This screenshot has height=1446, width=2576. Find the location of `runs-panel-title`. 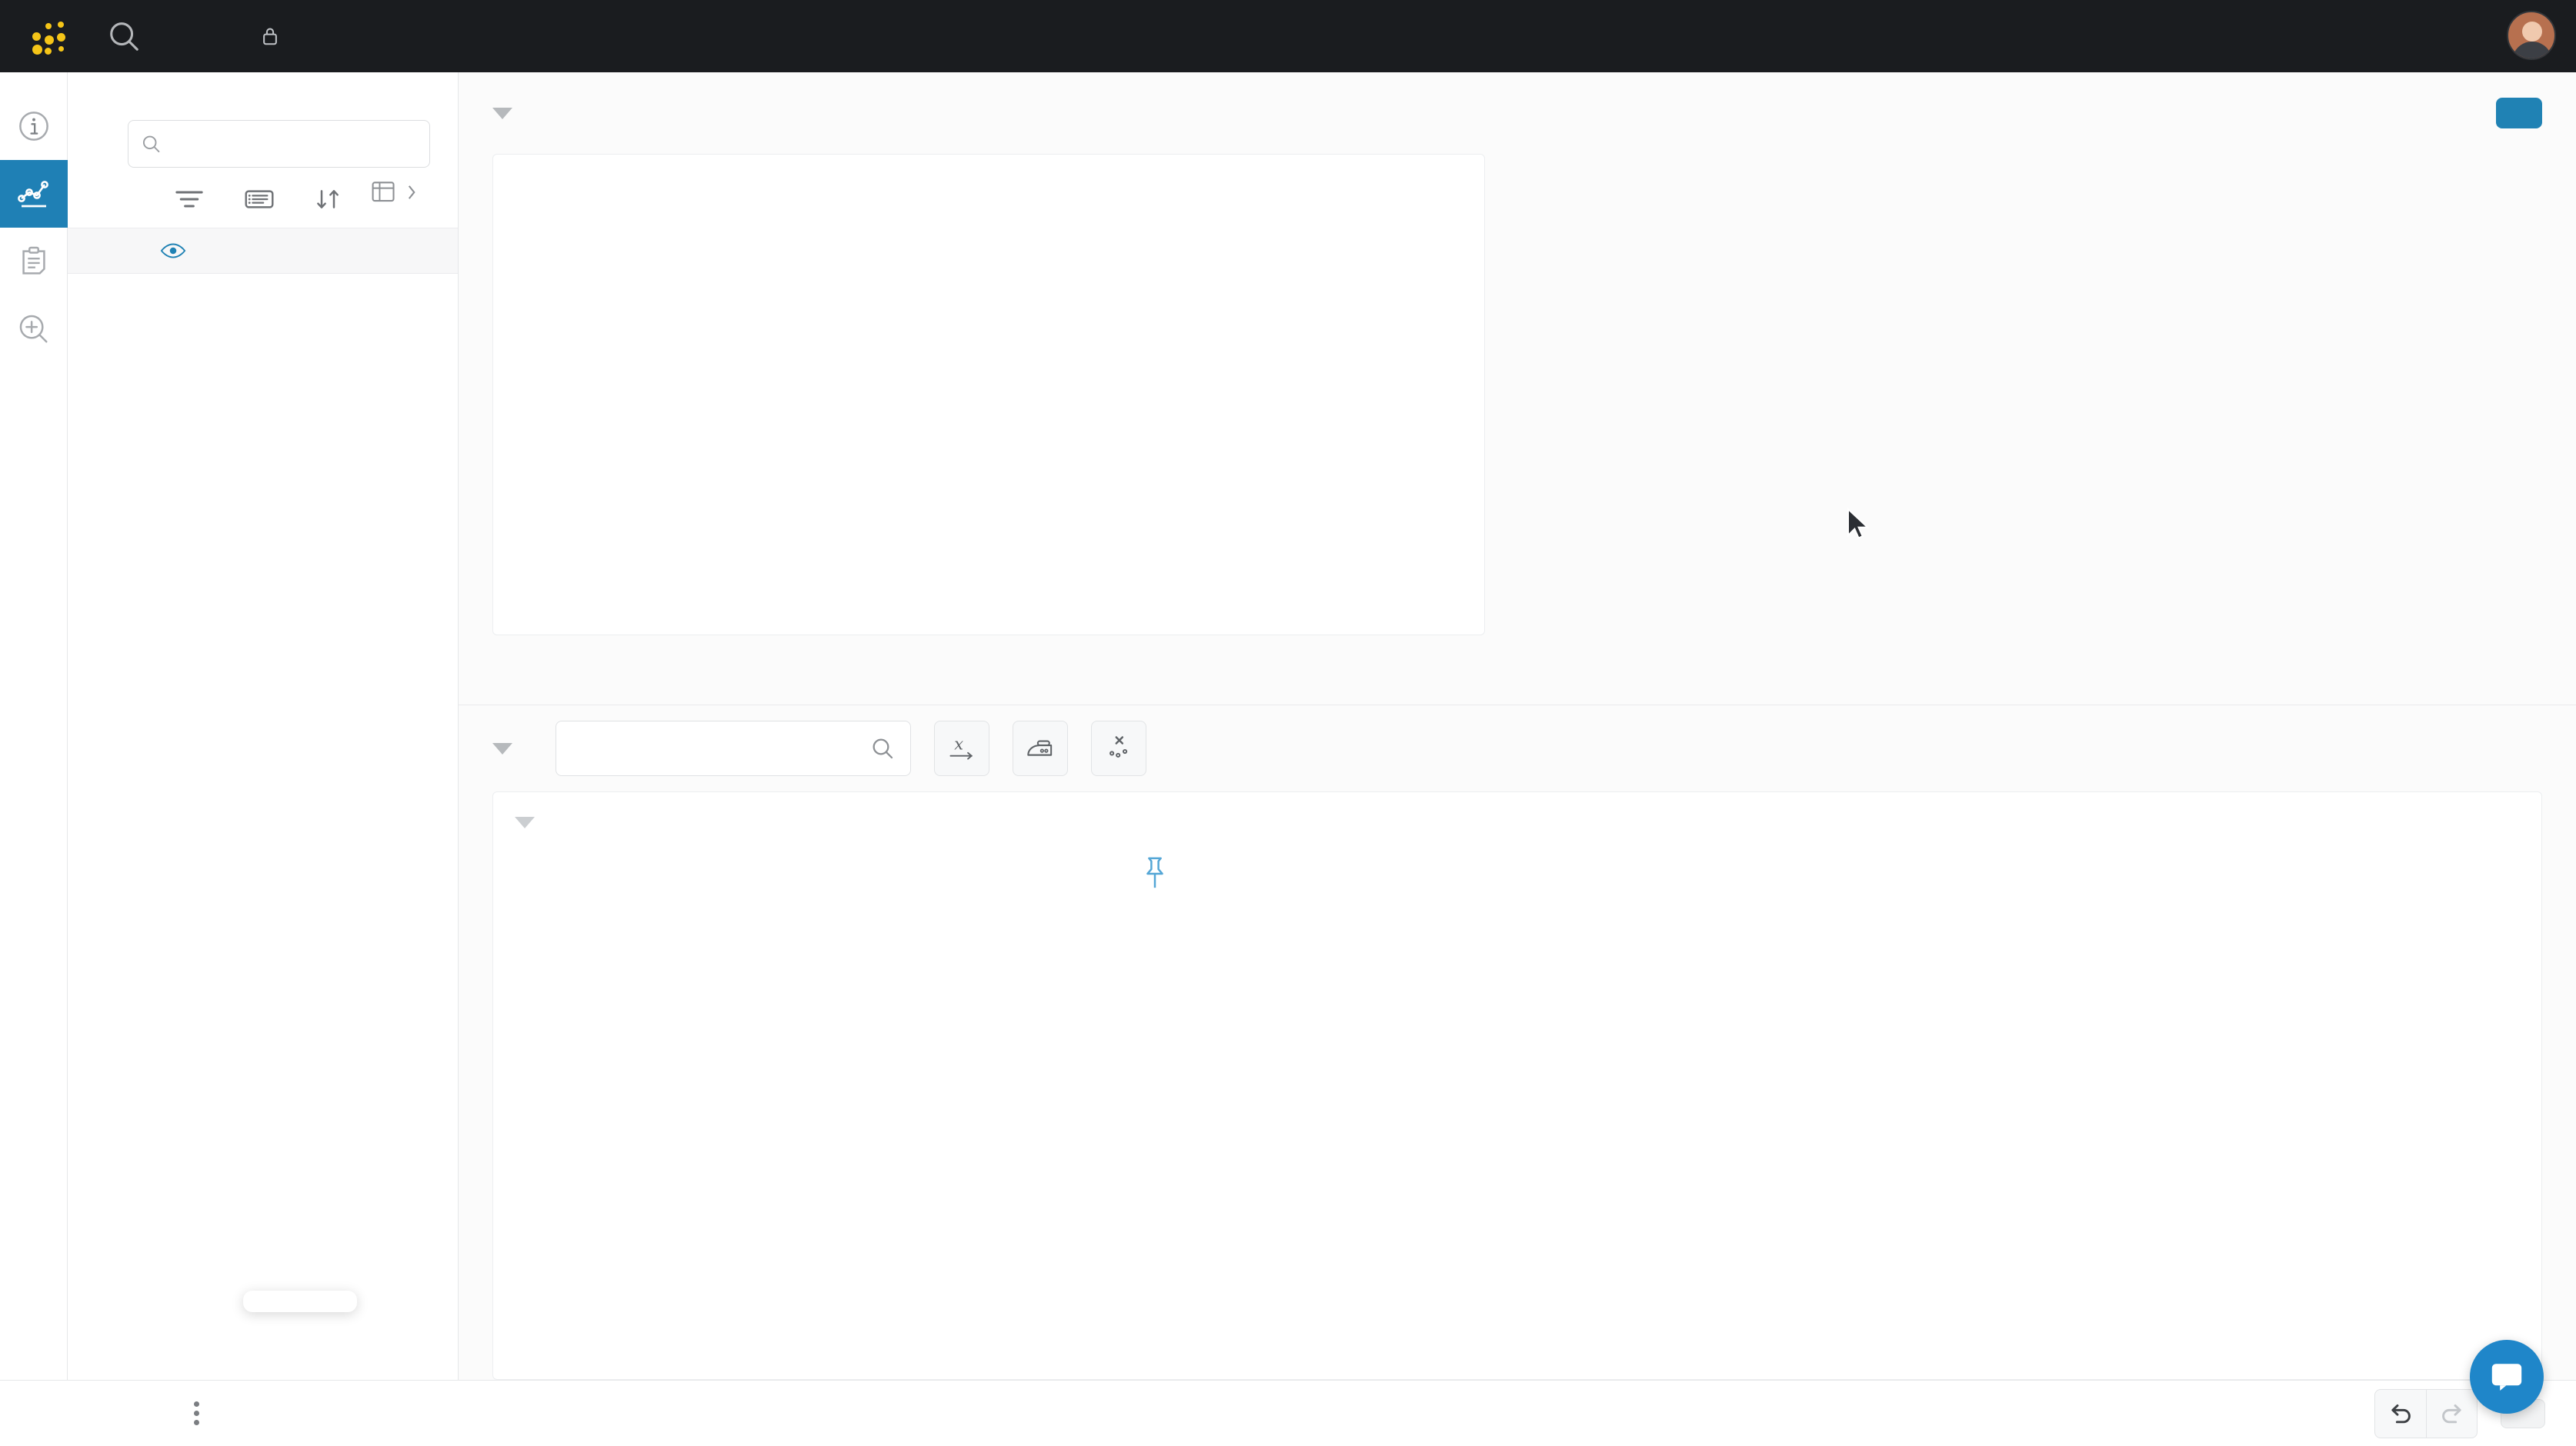

runs-panel-title is located at coordinates (263, 84).